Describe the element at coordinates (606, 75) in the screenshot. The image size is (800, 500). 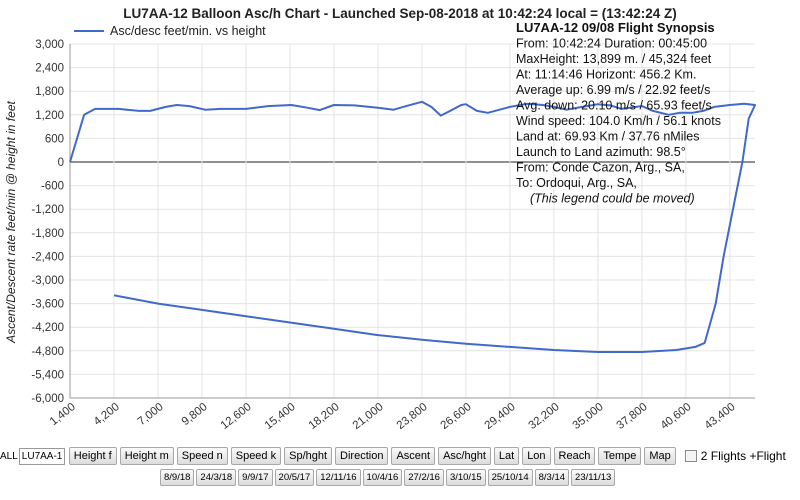
I see `synopsis-line: At: 11:14:46 Horizont: 456.2 Km.` at that location.